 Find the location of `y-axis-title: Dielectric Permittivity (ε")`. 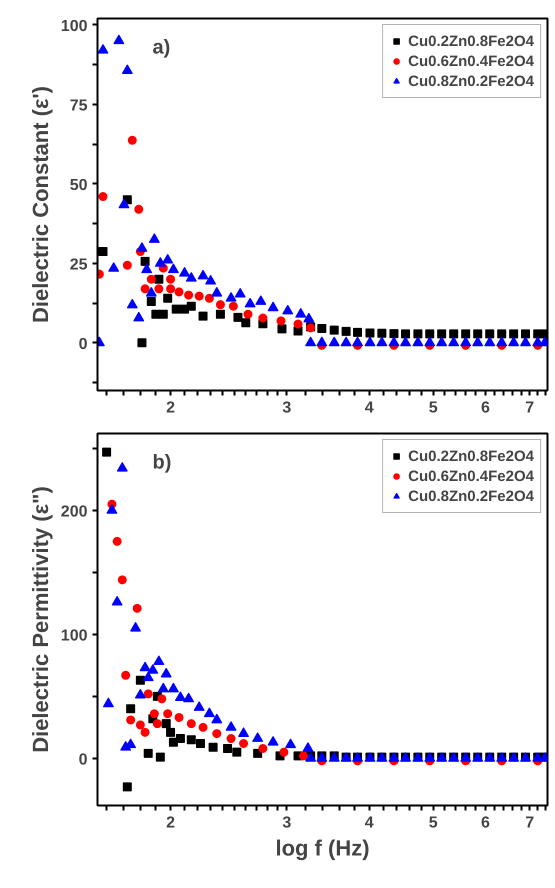

y-axis-title: Dielectric Permittivity (ε") is located at coordinates (40, 619).